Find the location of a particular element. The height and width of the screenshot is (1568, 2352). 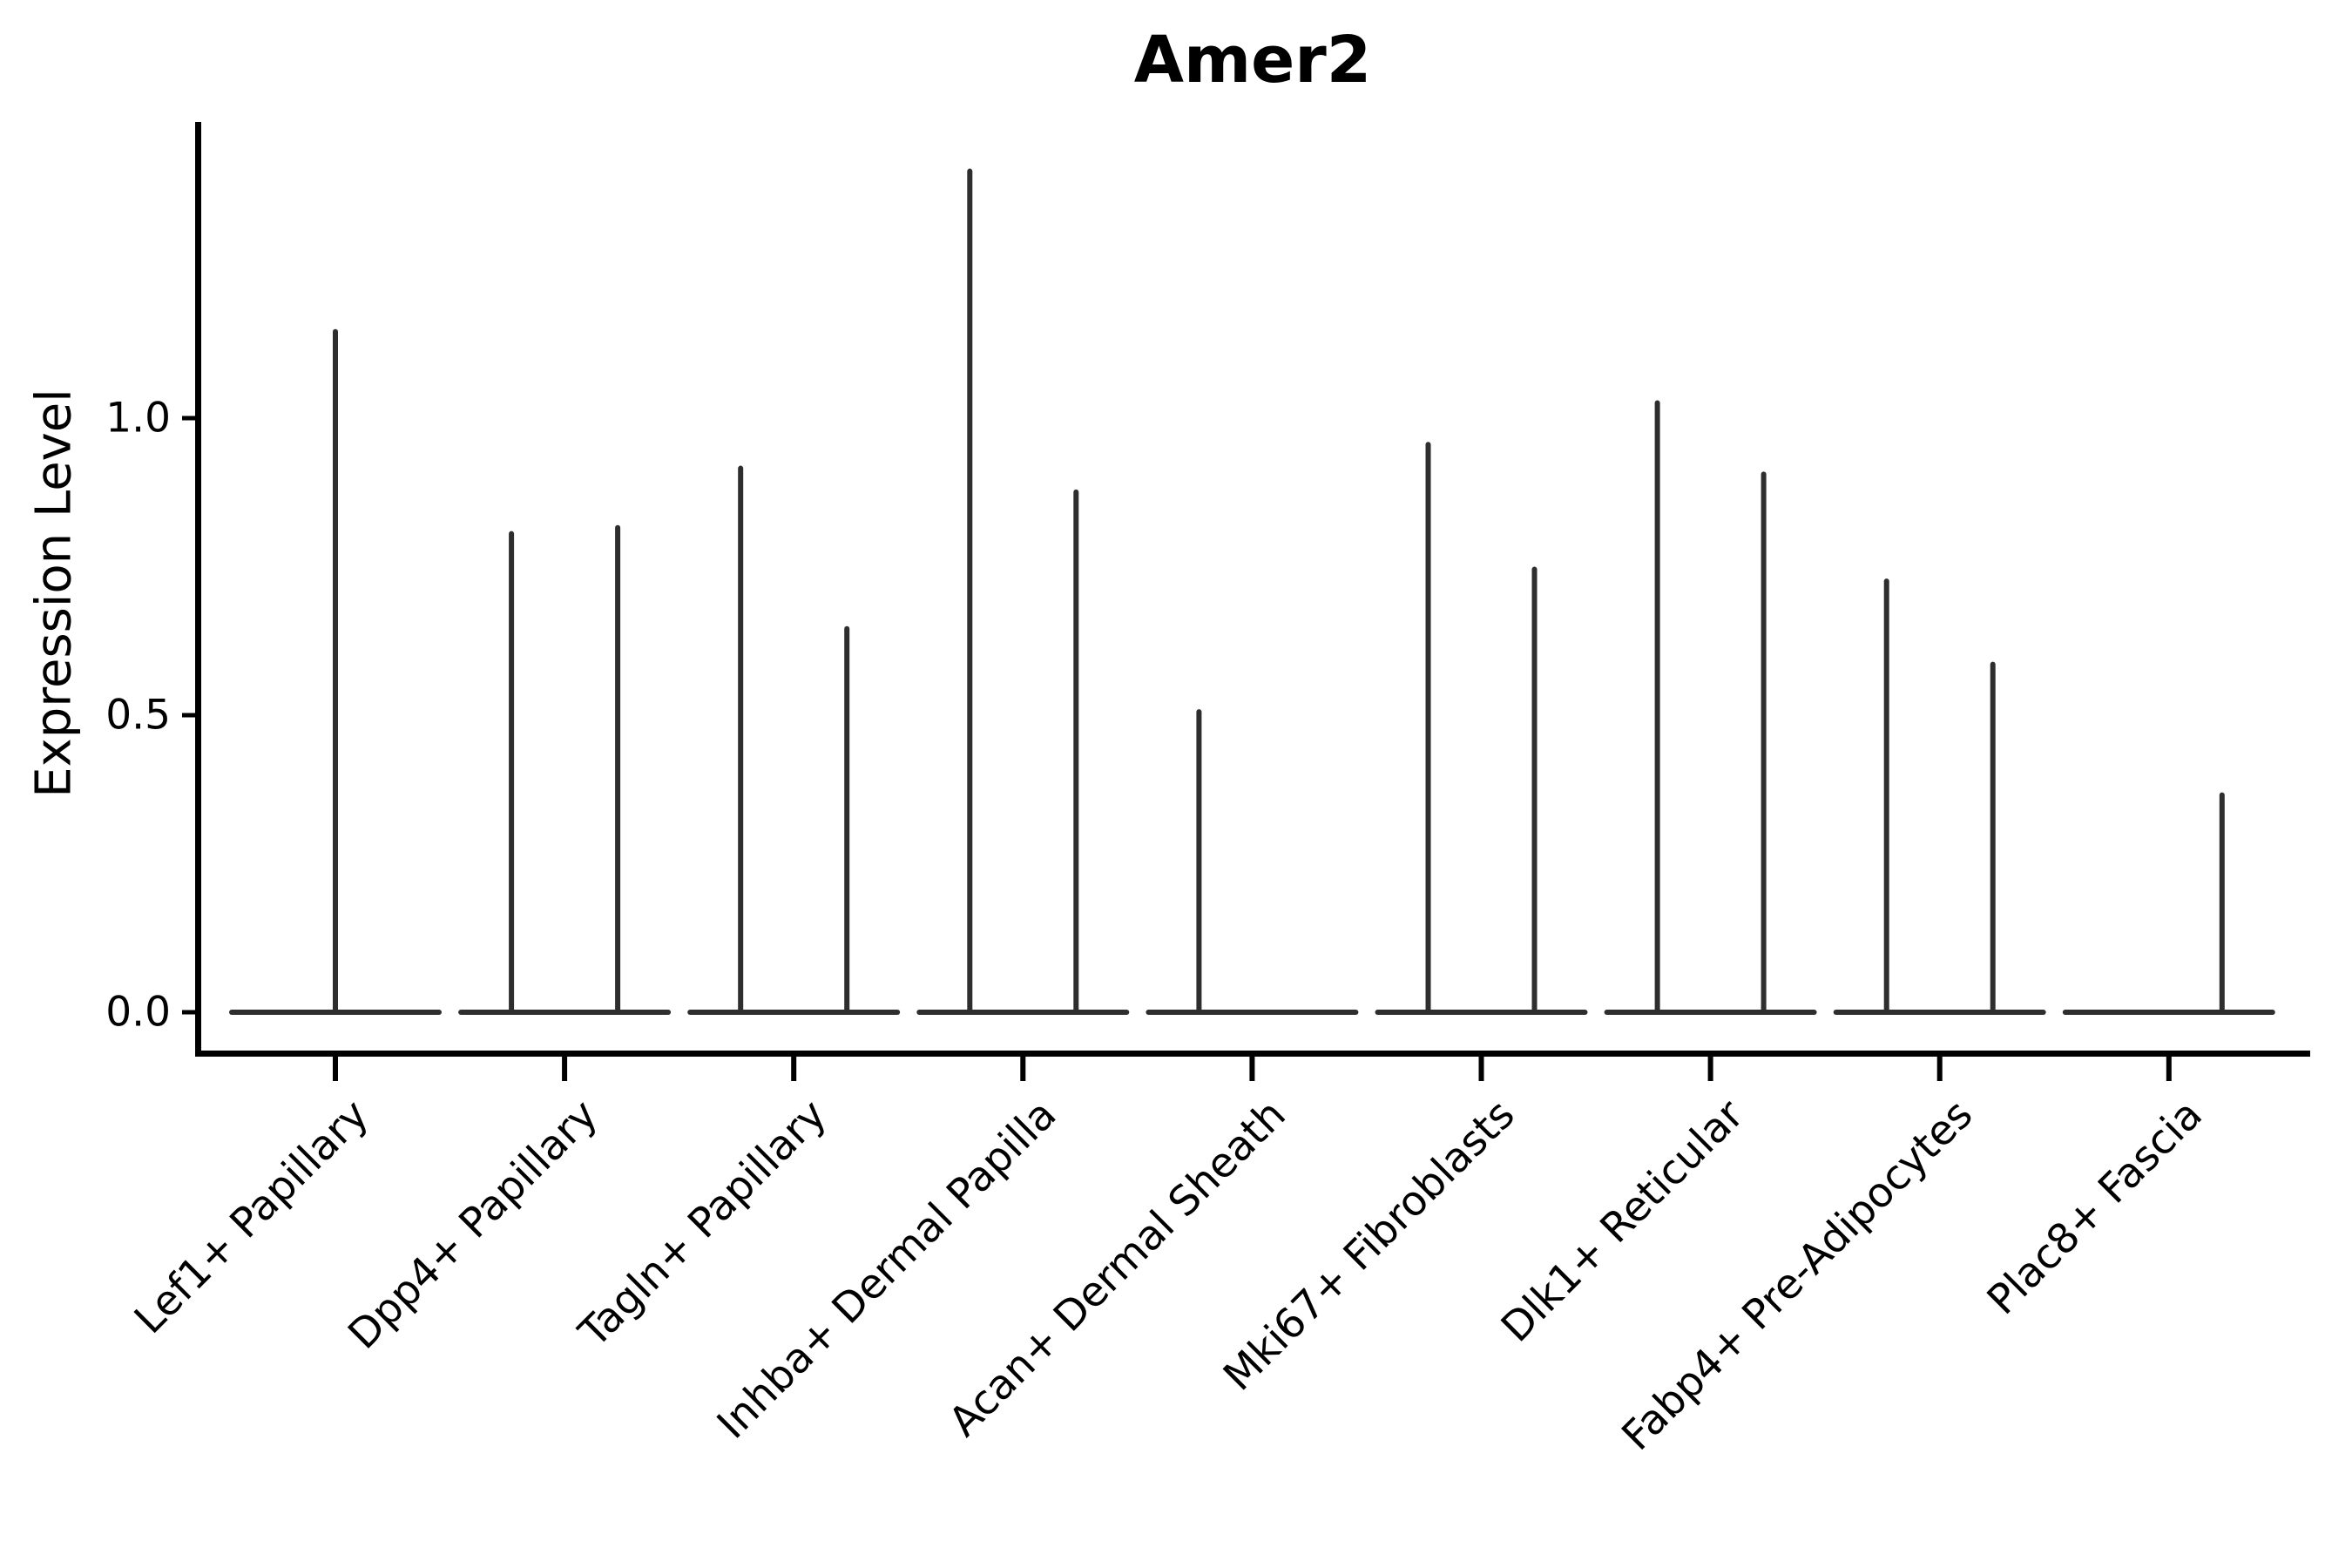

bottom-spine is located at coordinates (1252, 1054).